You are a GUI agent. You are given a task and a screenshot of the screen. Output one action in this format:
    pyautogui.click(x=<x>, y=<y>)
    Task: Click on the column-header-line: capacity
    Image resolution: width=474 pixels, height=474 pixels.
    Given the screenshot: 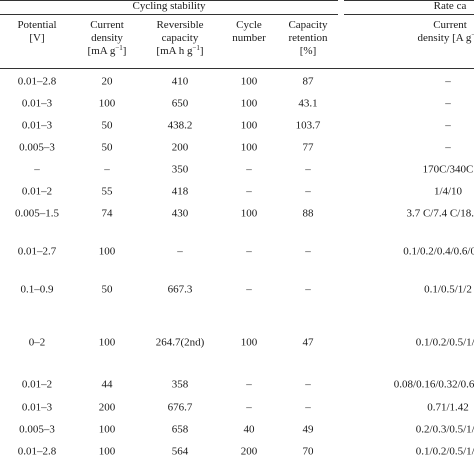 What is the action you would take?
    pyautogui.click(x=180, y=38)
    